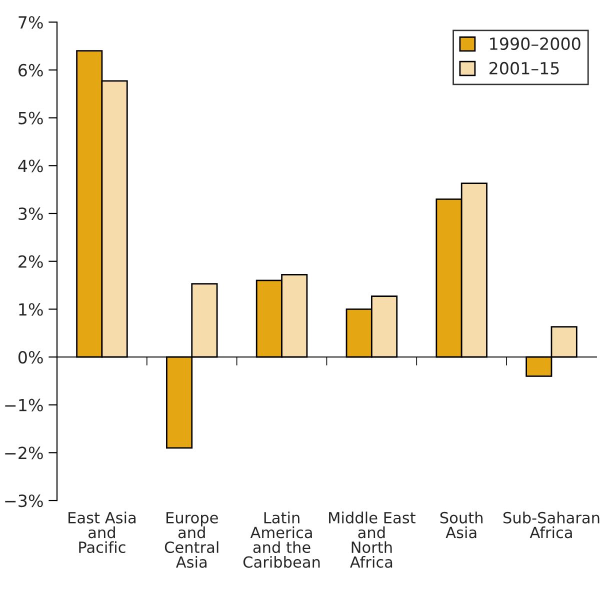 The width and height of the screenshot is (613, 598). I want to click on y-tick-label: 0%, so click(30, 357).